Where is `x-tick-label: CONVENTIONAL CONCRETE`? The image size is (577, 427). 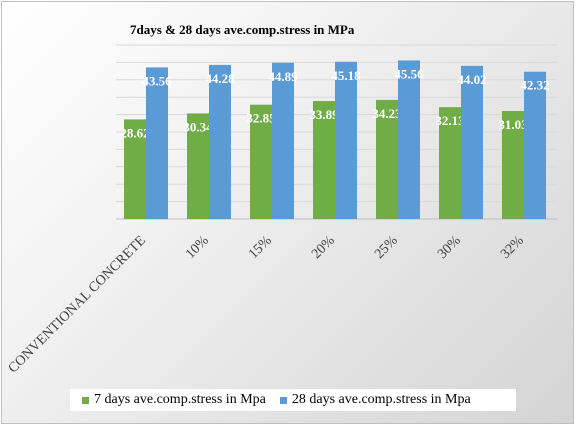 x-tick-label: CONVENTIONAL CONCRETE is located at coordinates (77, 304).